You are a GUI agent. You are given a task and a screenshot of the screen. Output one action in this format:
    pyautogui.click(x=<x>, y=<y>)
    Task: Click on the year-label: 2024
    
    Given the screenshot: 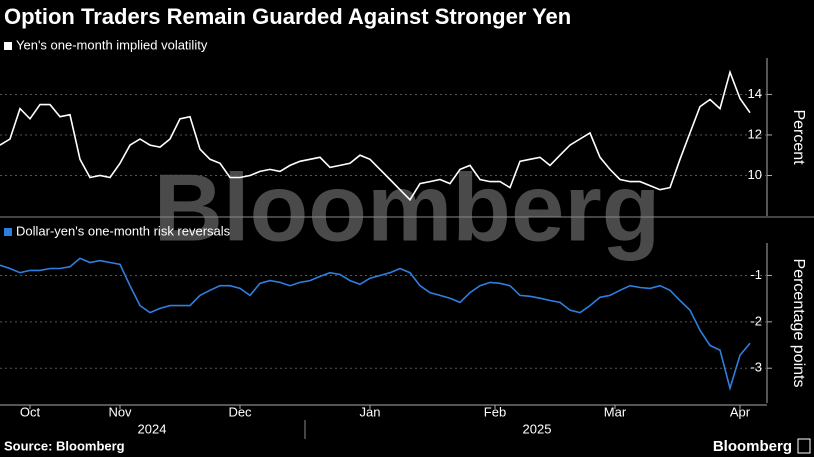 What is the action you would take?
    pyautogui.click(x=152, y=428)
    